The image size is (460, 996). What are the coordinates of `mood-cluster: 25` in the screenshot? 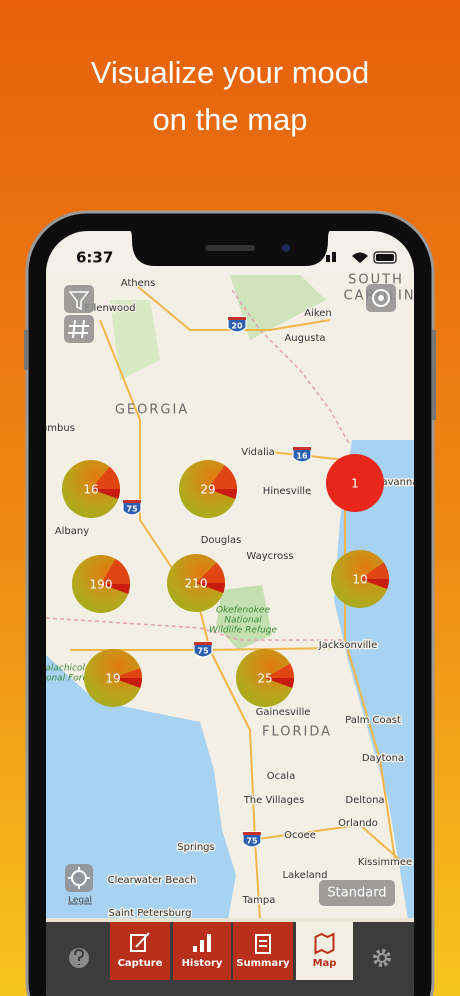 It's located at (265, 678).